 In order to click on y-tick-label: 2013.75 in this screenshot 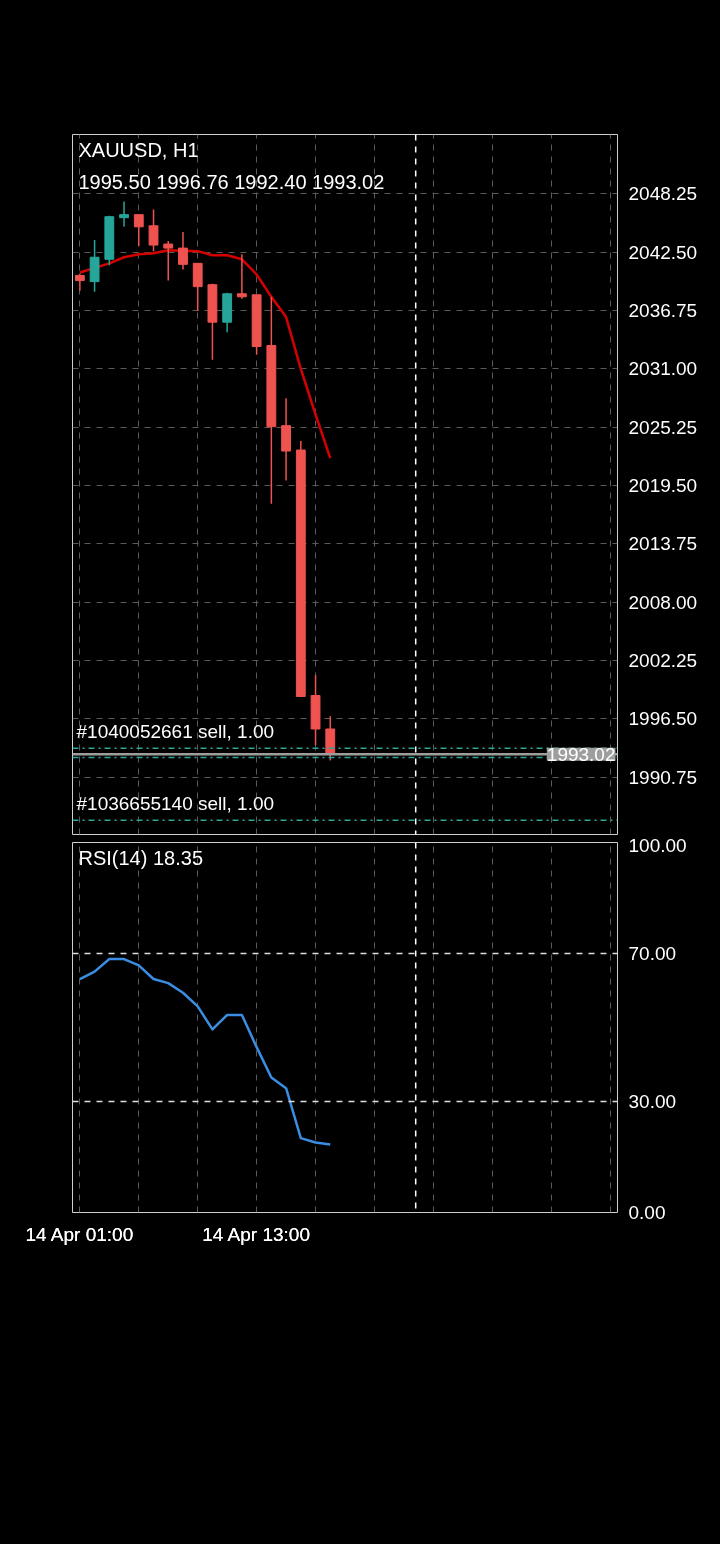, I will do `click(663, 544)`.